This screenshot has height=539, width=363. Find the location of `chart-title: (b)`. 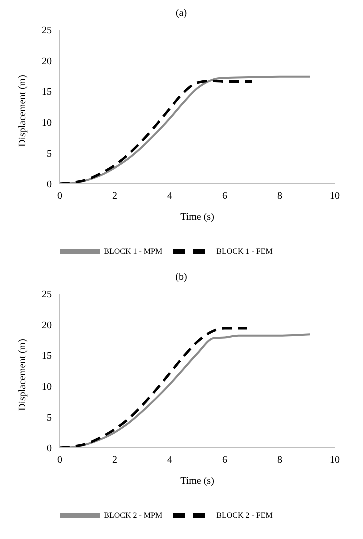

chart-title: (b) is located at coordinates (181, 278).